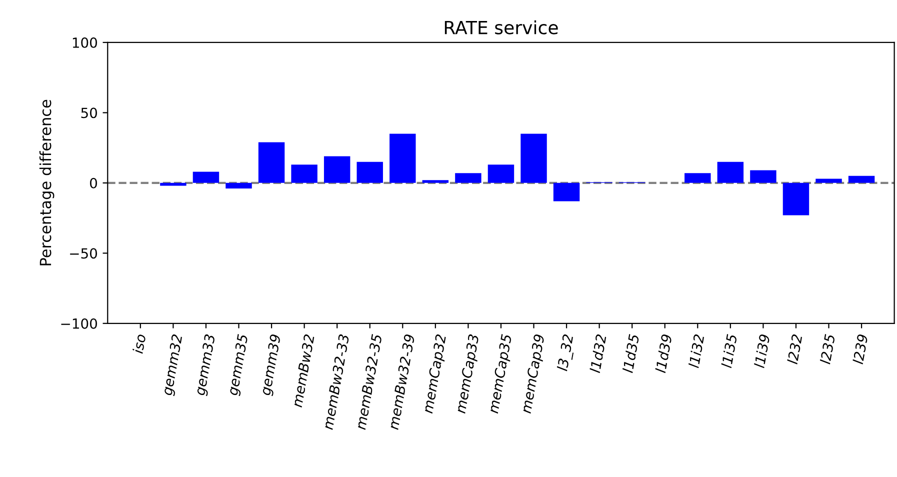  I want to click on y-axis-title: Percentage difference, so click(46, 183).